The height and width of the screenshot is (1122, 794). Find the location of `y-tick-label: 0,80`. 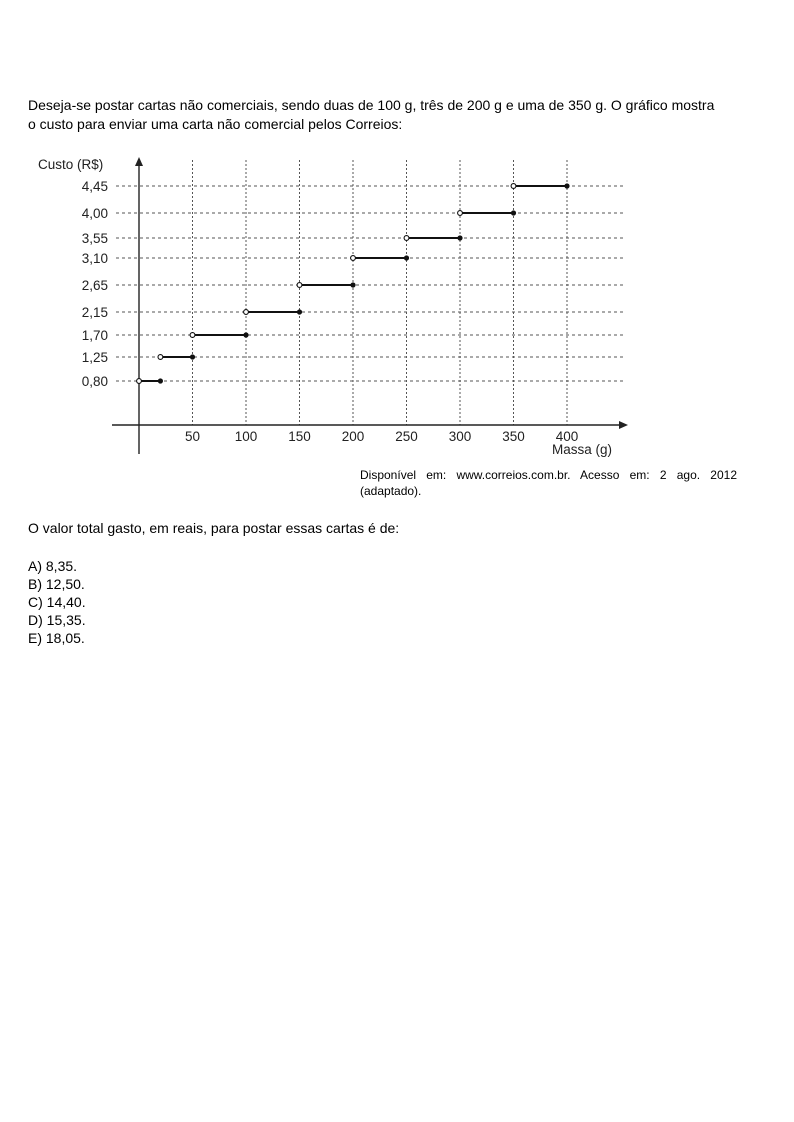

y-tick-label: 0,80 is located at coordinates (95, 381).